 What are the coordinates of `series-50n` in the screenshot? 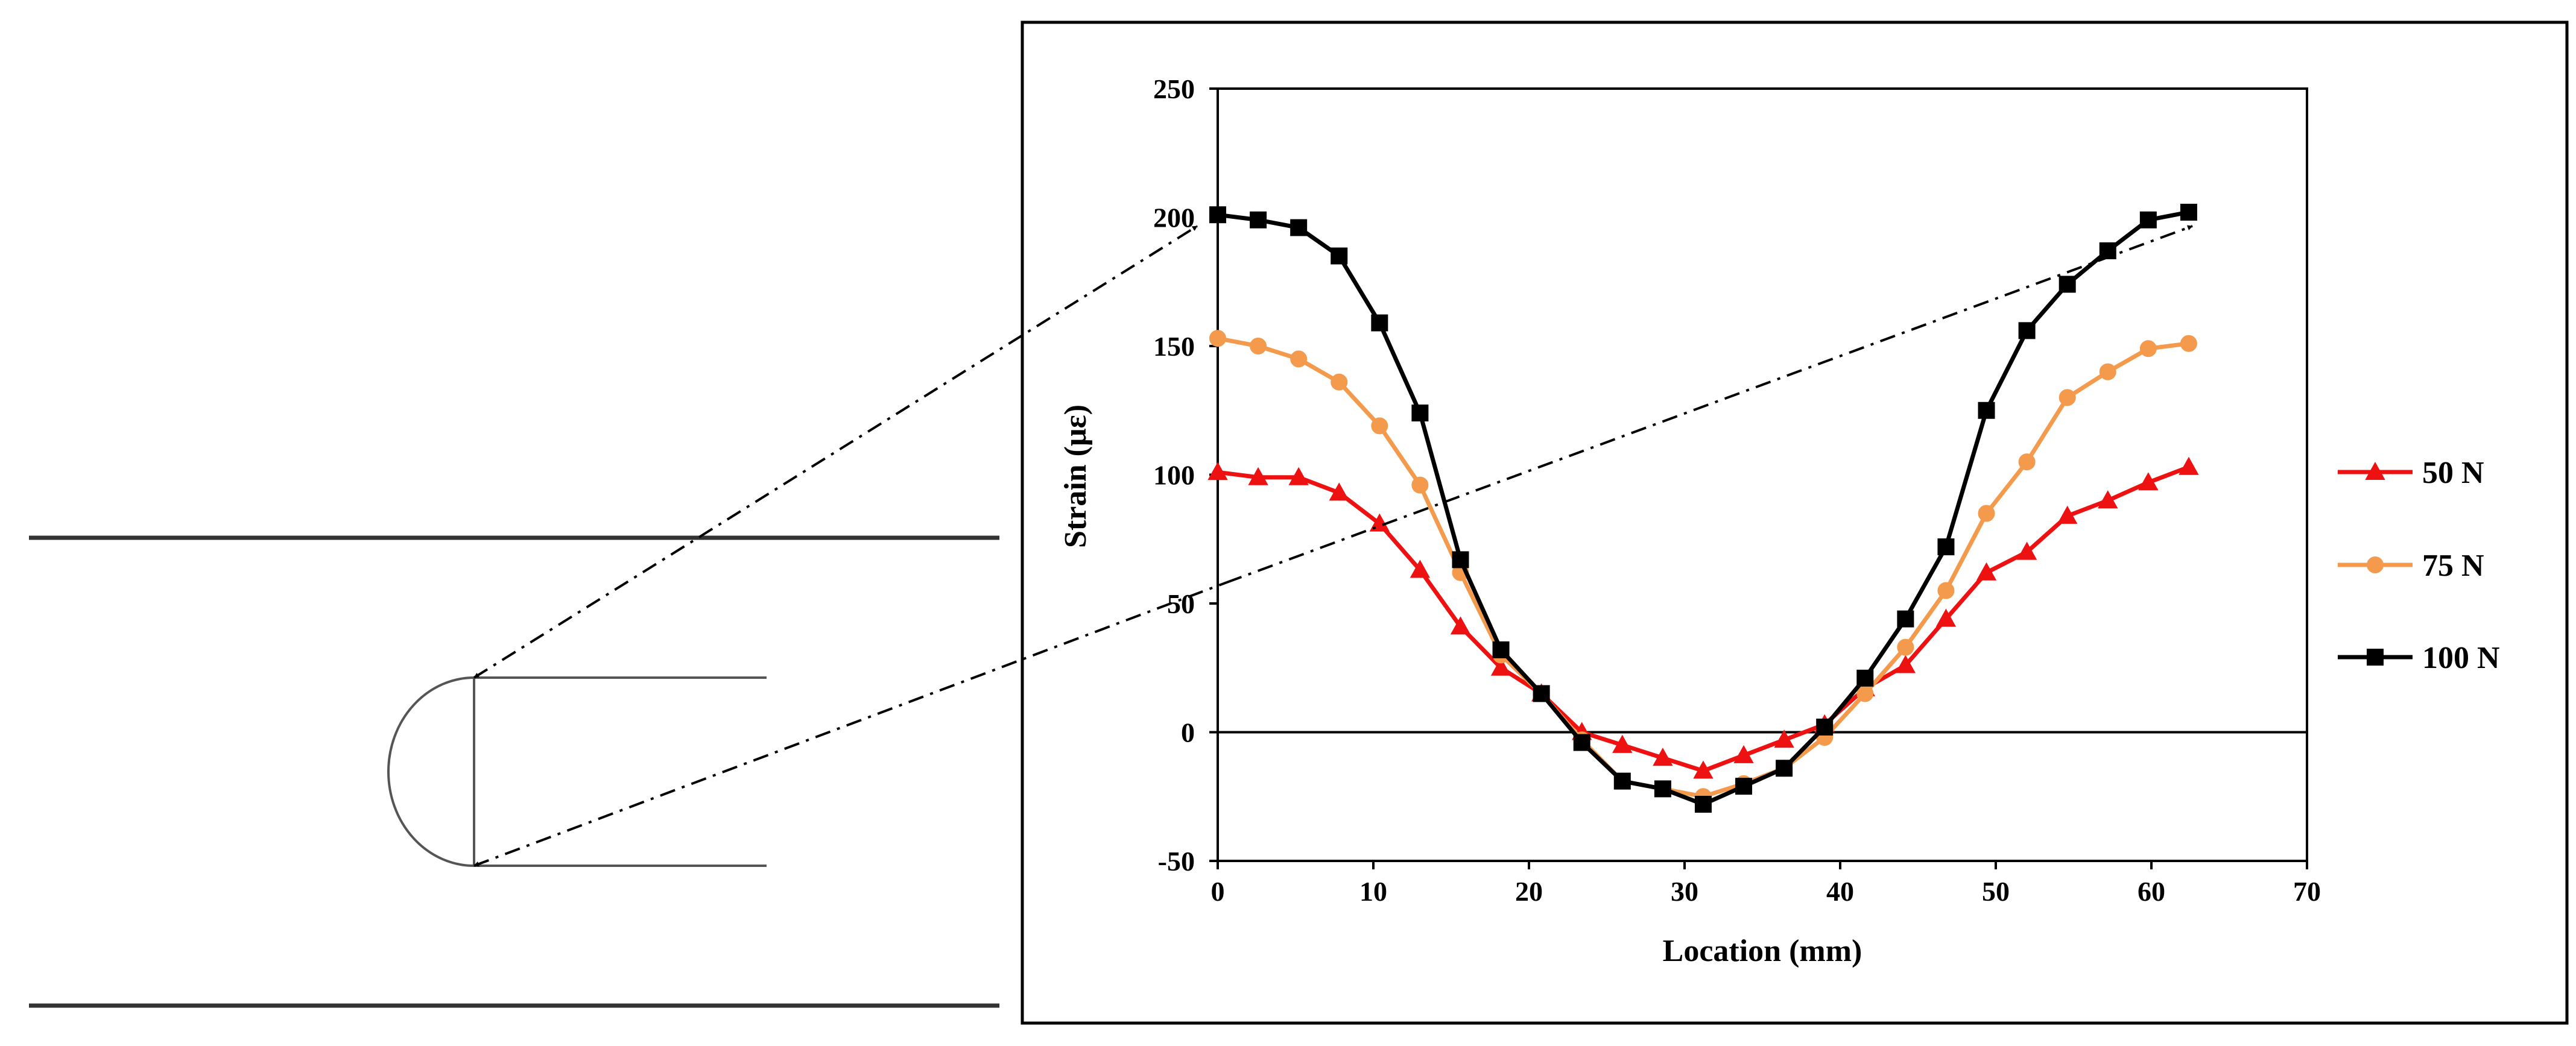 It's located at (1703, 617).